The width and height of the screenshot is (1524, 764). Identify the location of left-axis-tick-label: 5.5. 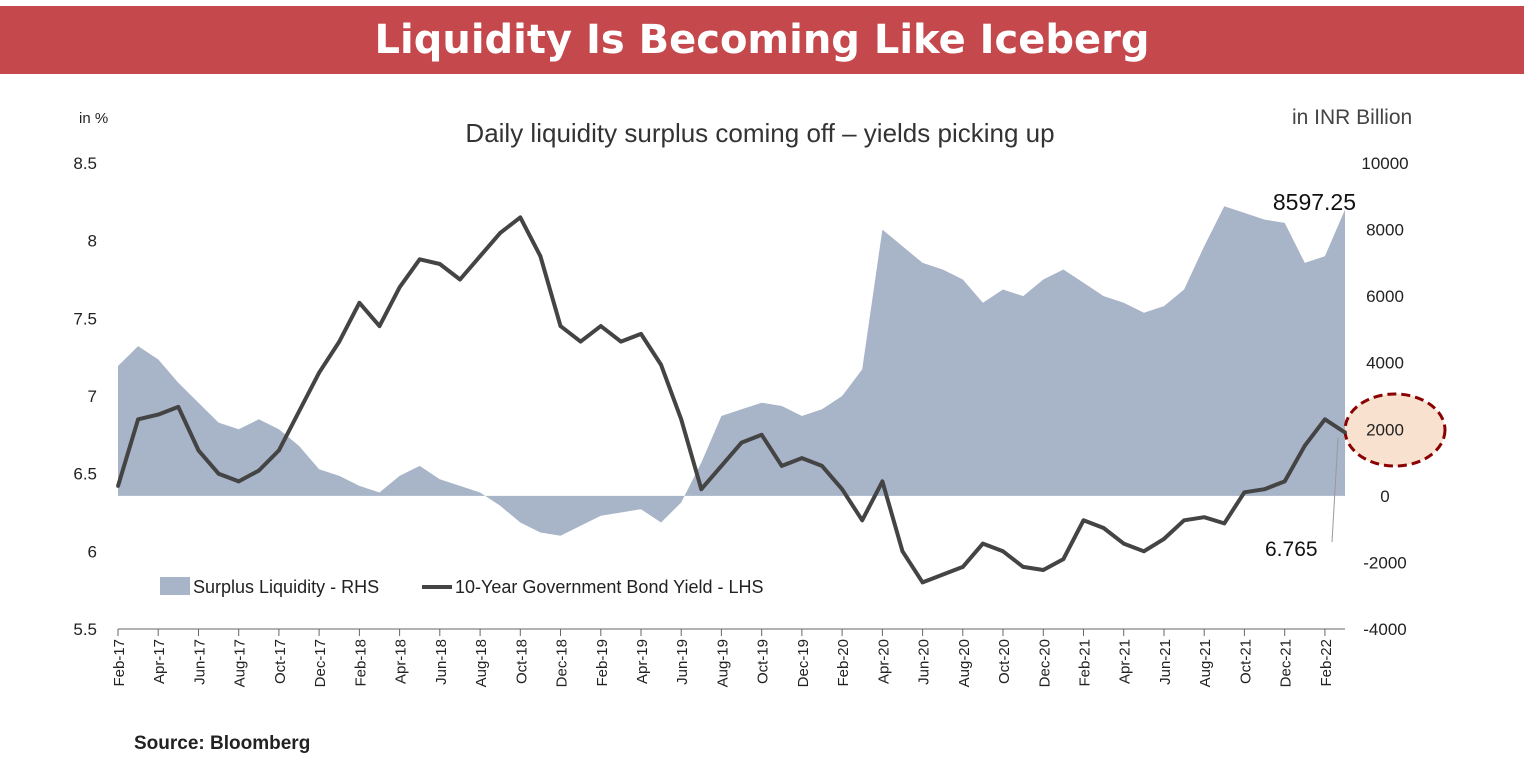
(85, 629).